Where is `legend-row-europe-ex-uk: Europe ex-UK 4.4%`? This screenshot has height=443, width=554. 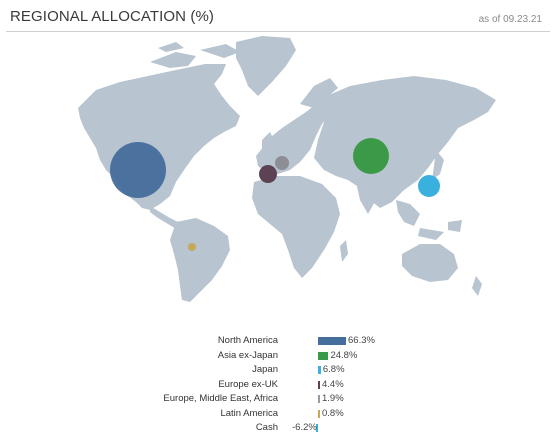 legend-row-europe-ex-uk: Europe ex-UK 4.4% is located at coordinates (277, 385).